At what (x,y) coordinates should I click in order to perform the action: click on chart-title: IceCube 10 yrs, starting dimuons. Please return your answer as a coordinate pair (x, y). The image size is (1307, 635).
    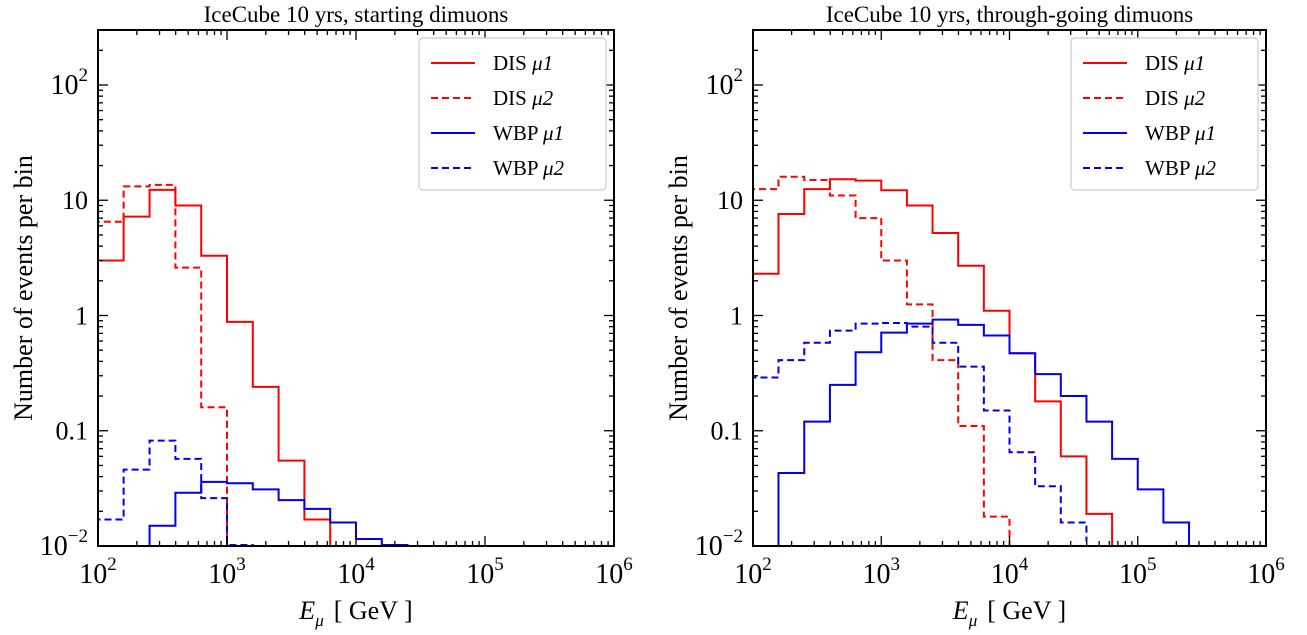
    Looking at the image, I should click on (356, 14).